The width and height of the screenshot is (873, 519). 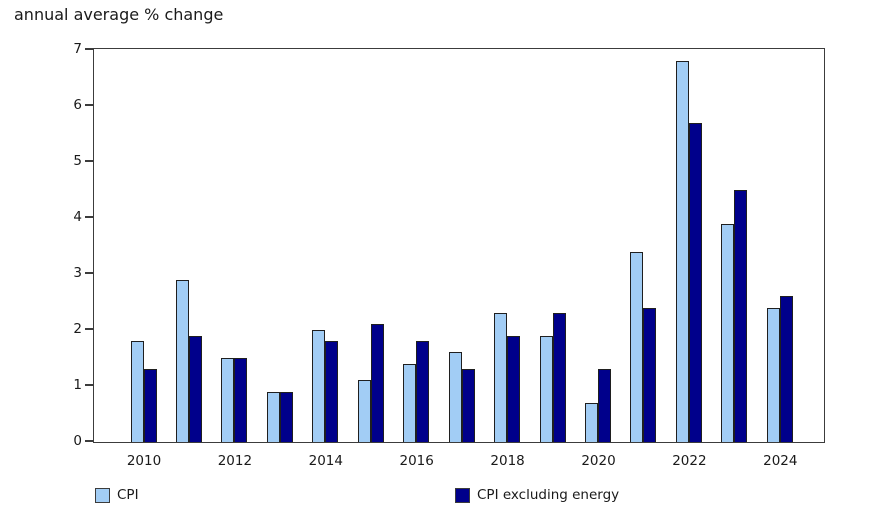 I want to click on legend-swatch-cpi-excluding-energy, so click(x=462, y=495).